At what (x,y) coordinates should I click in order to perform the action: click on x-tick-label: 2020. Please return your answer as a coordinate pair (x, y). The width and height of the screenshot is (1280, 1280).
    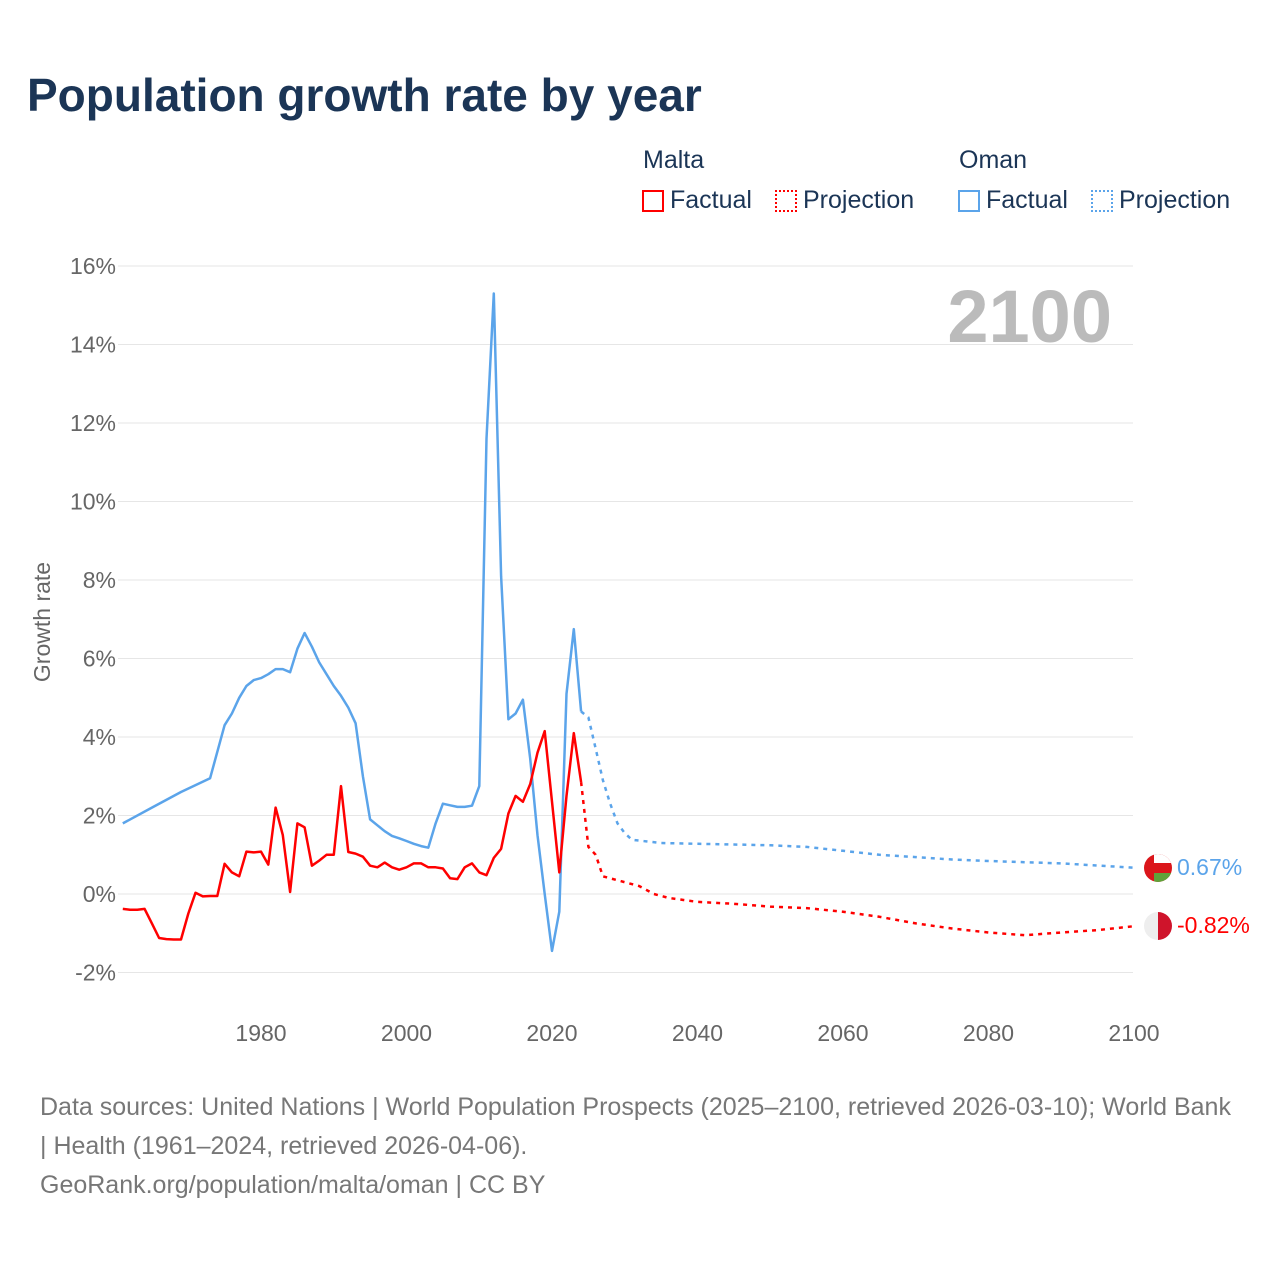
    Looking at the image, I should click on (551, 1033).